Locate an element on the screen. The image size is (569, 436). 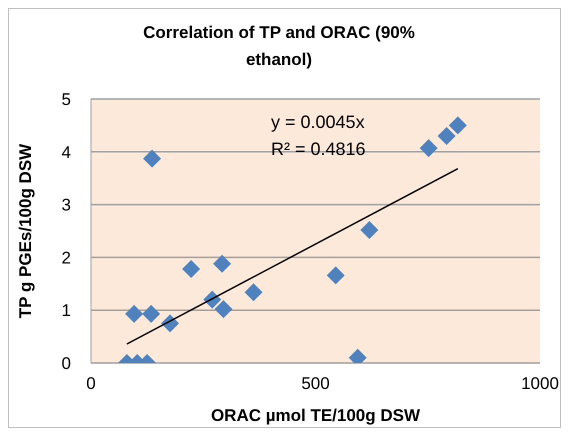
x-tick-label: 1000 is located at coordinates (540, 384).